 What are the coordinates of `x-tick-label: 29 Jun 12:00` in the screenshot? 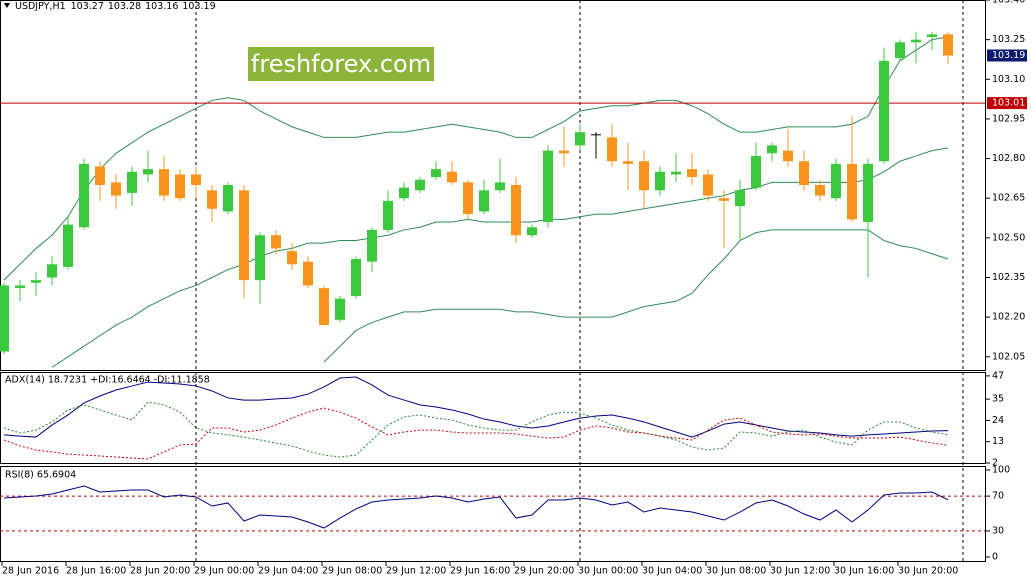 It's located at (416, 571).